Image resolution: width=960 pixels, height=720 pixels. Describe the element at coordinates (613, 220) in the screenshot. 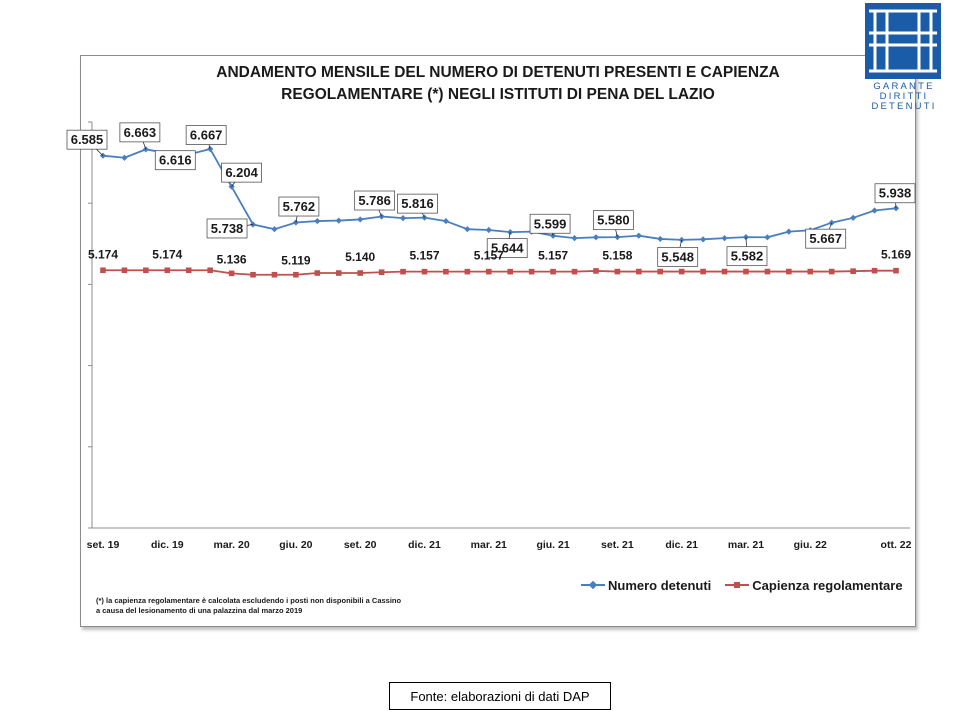

I see `data-label-detenuti: 5.580` at that location.